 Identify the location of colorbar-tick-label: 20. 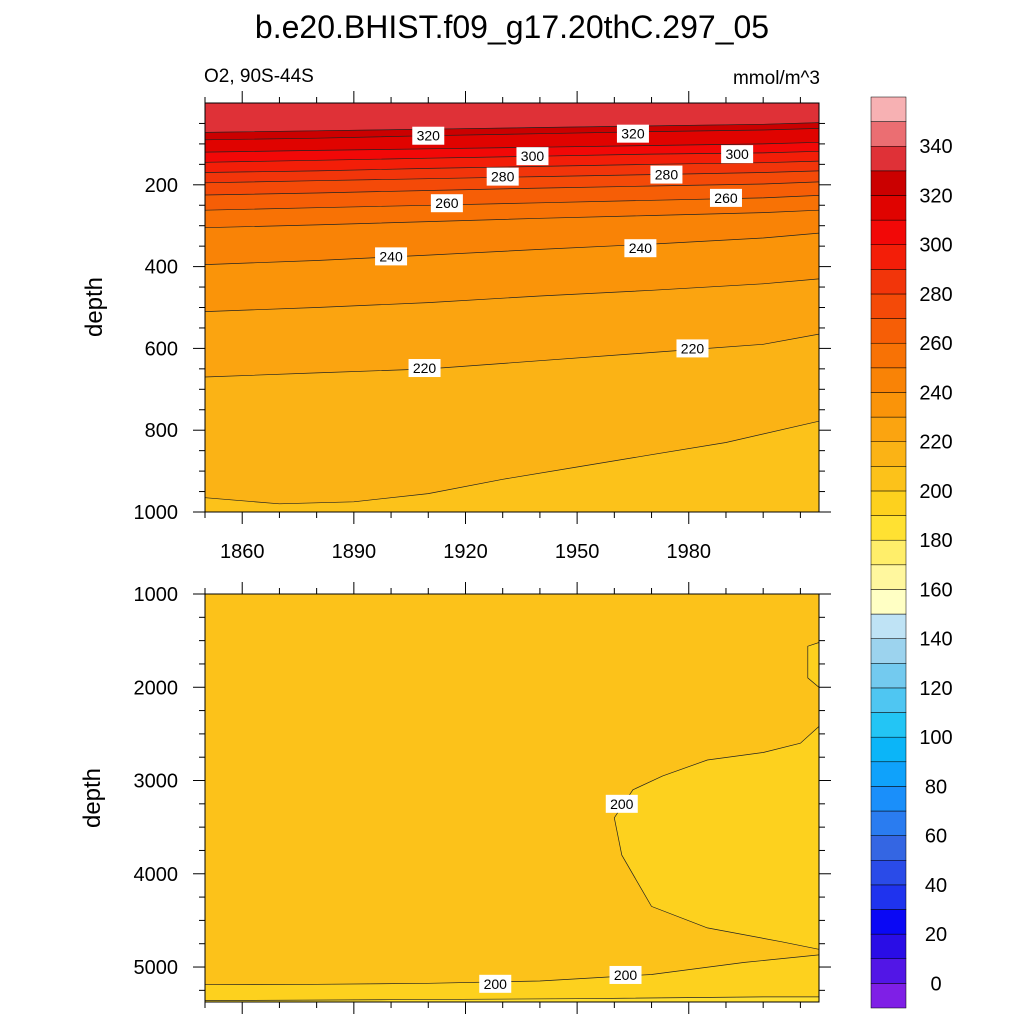
(936, 935).